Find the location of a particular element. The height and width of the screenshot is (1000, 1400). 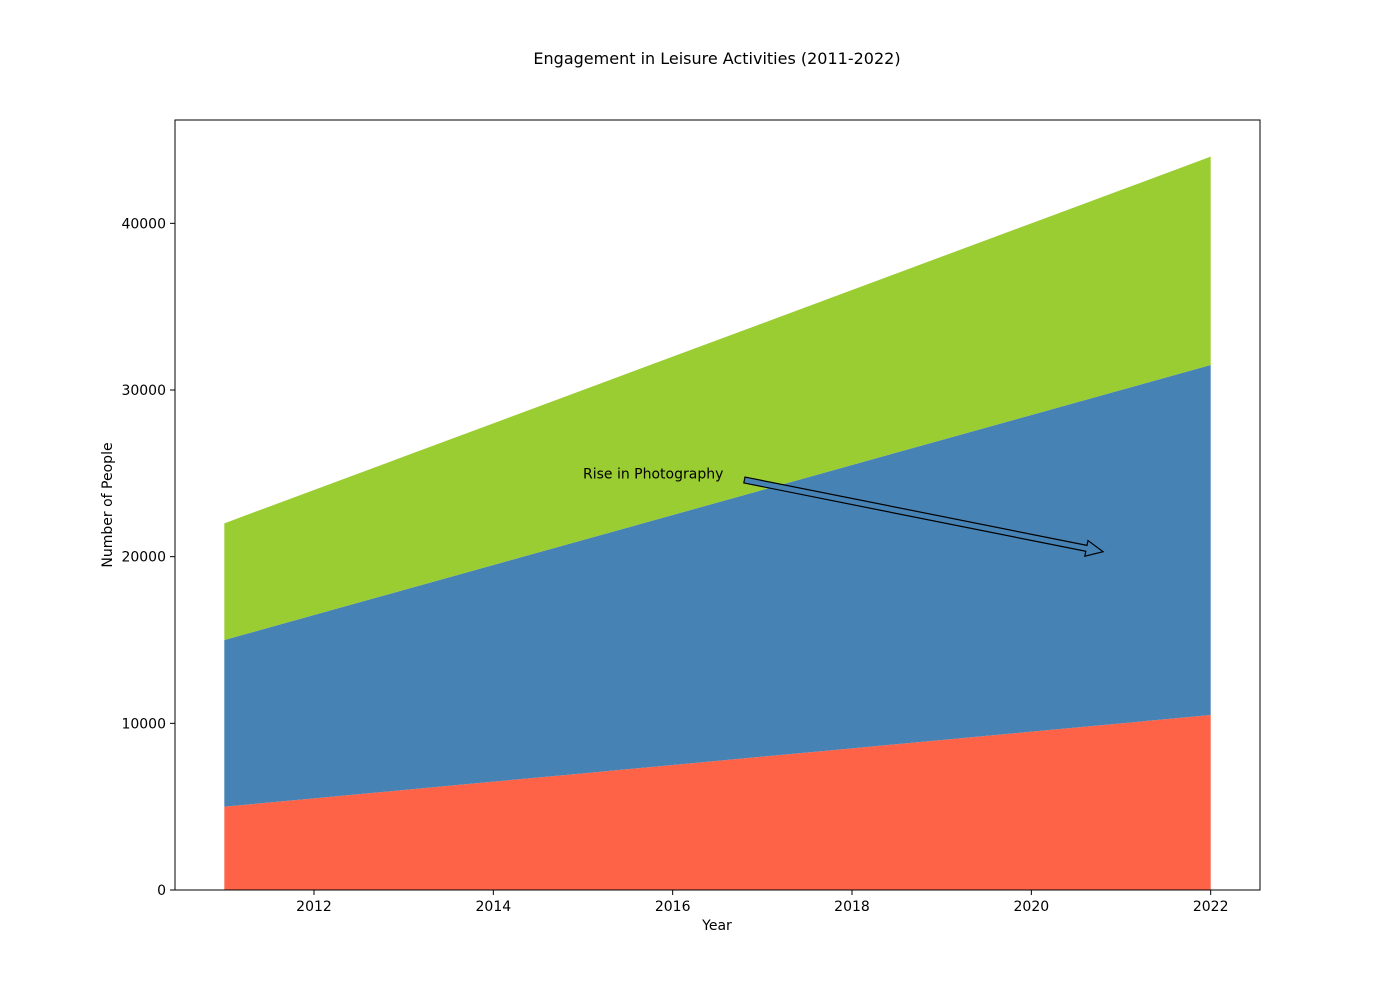

x-tick-label: 2014 is located at coordinates (494, 907).